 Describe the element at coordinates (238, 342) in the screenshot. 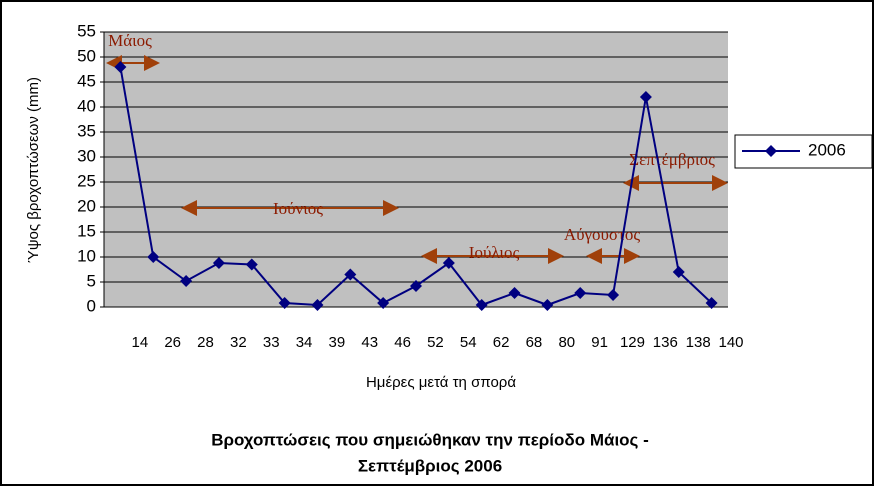

I see `x-tick-label: 32` at that location.